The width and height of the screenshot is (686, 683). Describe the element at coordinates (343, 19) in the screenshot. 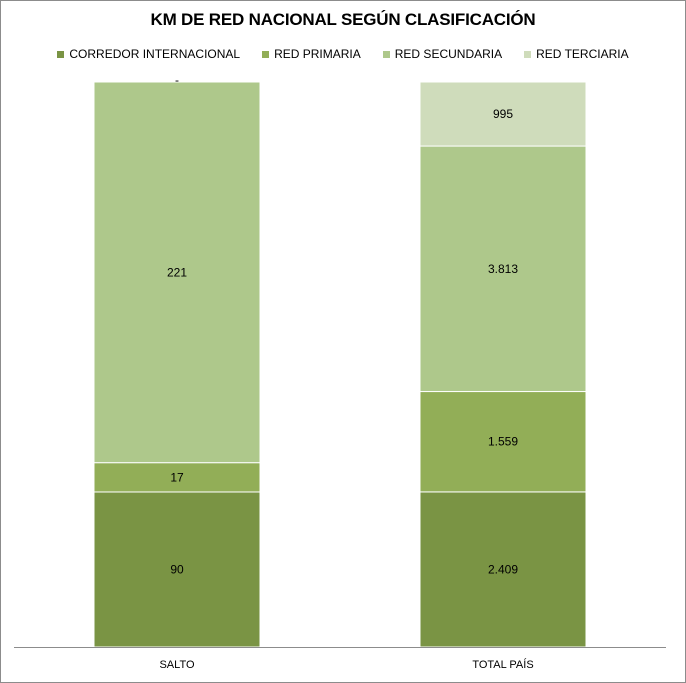

I see `chart-title: KM DE RED NACIONAL SEGÚN CLASIFICACIÓN` at that location.